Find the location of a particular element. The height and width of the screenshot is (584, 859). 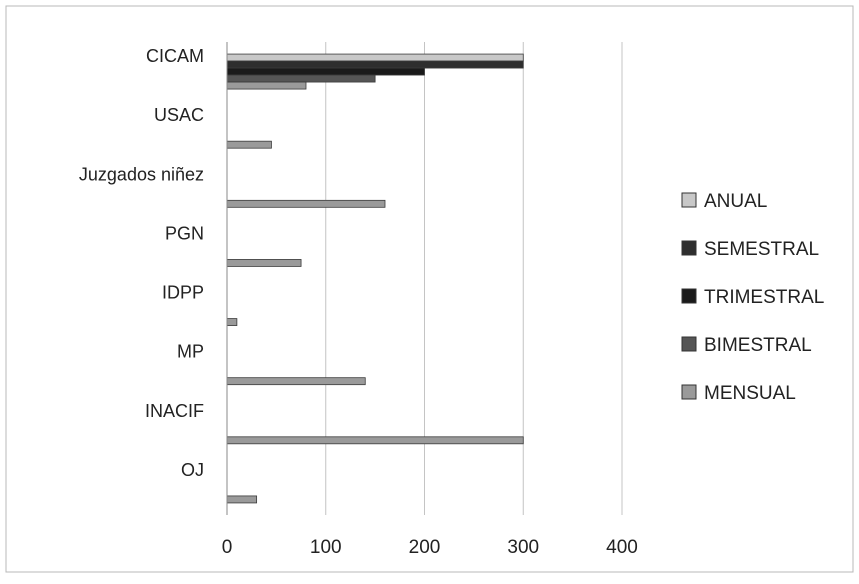

category-label: Juzgados niñez is located at coordinates (141, 174).